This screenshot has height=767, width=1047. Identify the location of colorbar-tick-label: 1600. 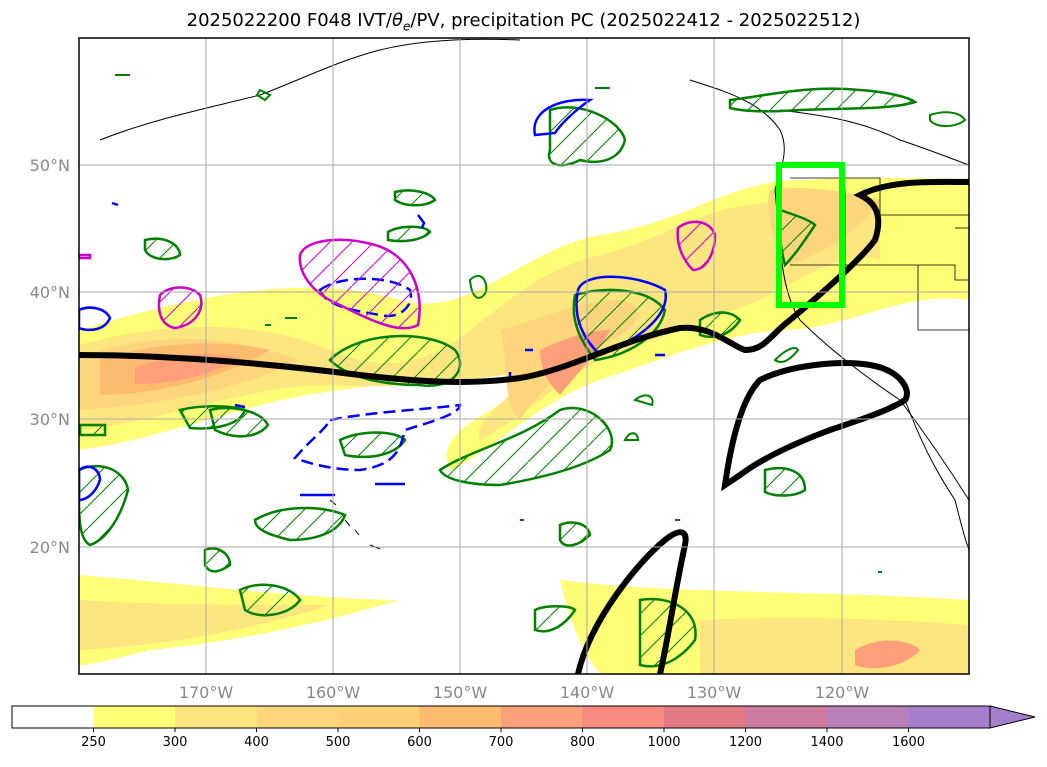
(908, 742).